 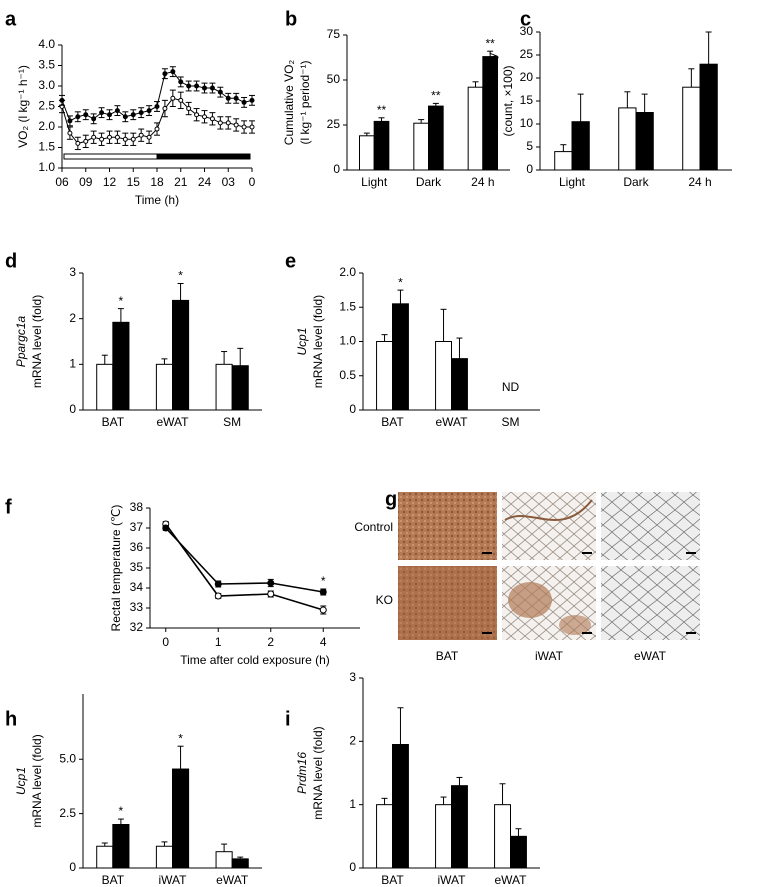 I want to click on y-tick-label: 1.5, so click(x=46, y=147).